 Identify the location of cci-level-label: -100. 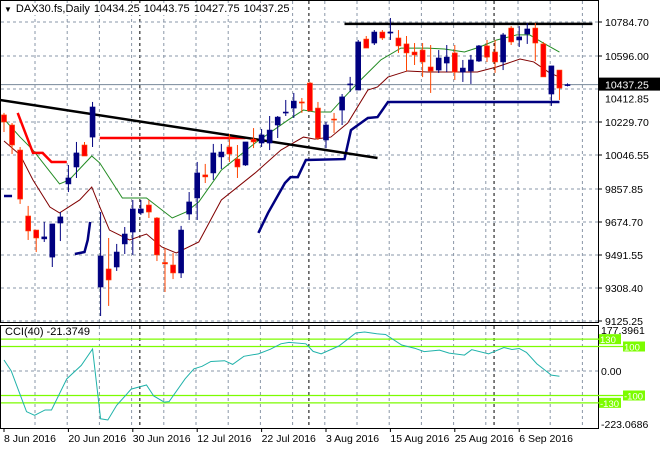
(633, 397).